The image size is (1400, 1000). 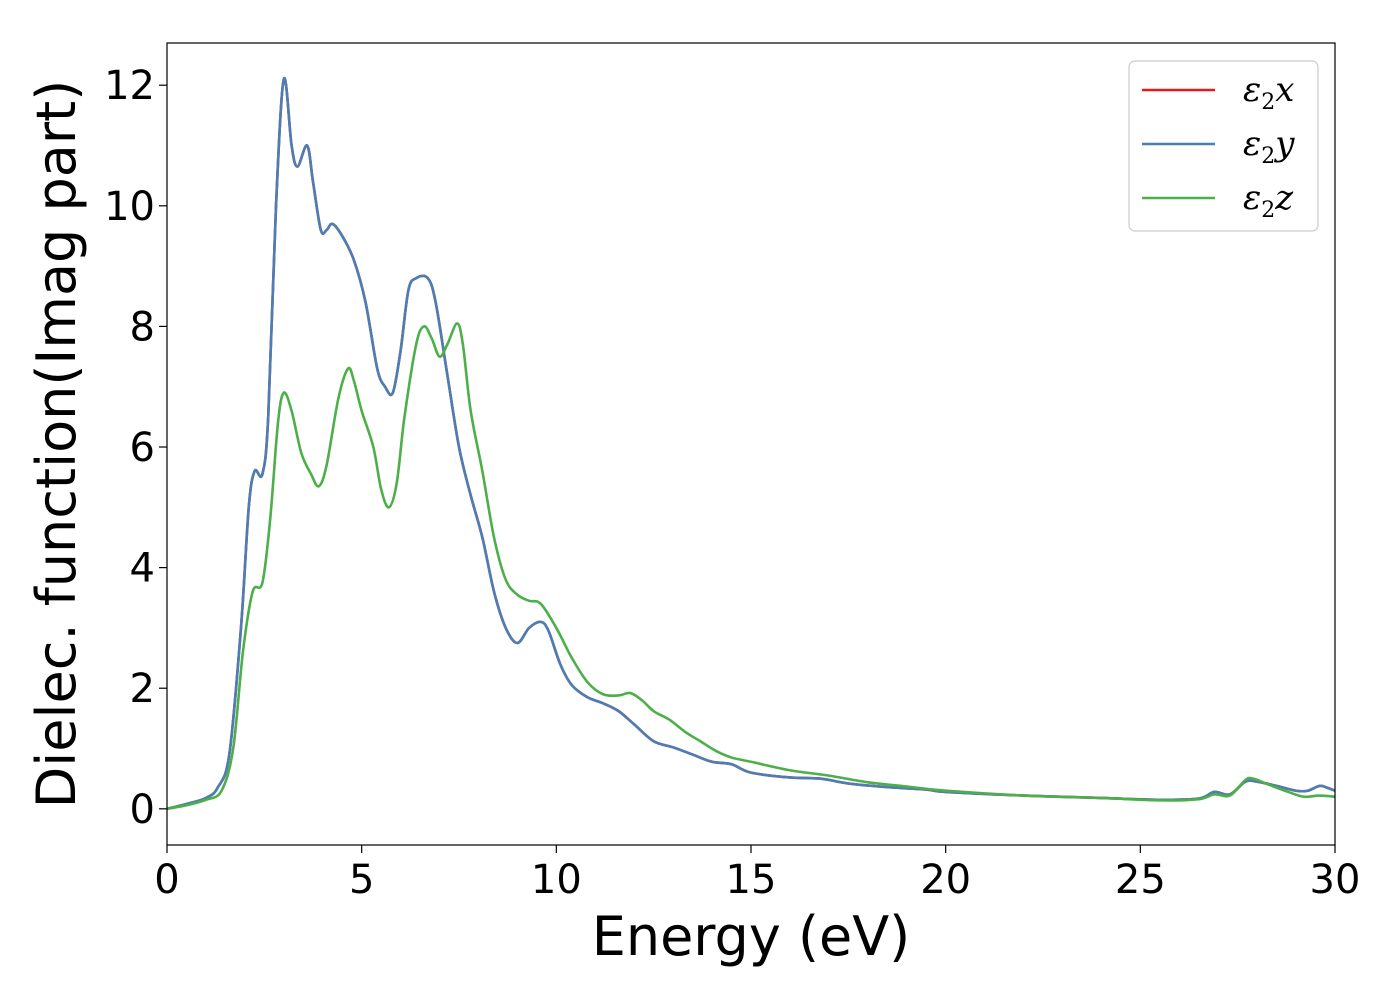 I want to click on x-tick-label: 25, so click(x=1140, y=880).